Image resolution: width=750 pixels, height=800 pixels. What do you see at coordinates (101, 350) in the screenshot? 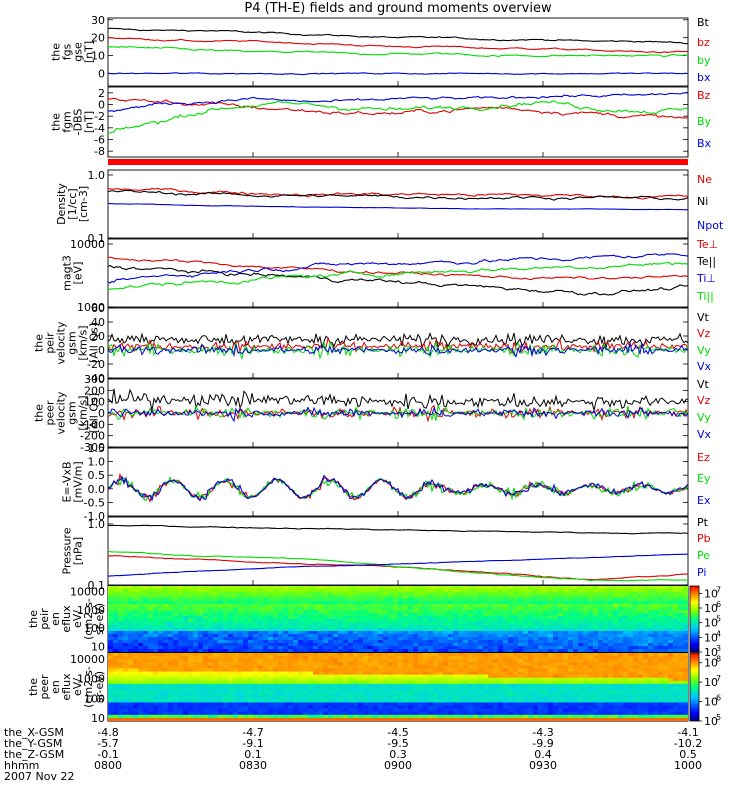
I see `y-tick-label: 0` at bounding box center [101, 350].